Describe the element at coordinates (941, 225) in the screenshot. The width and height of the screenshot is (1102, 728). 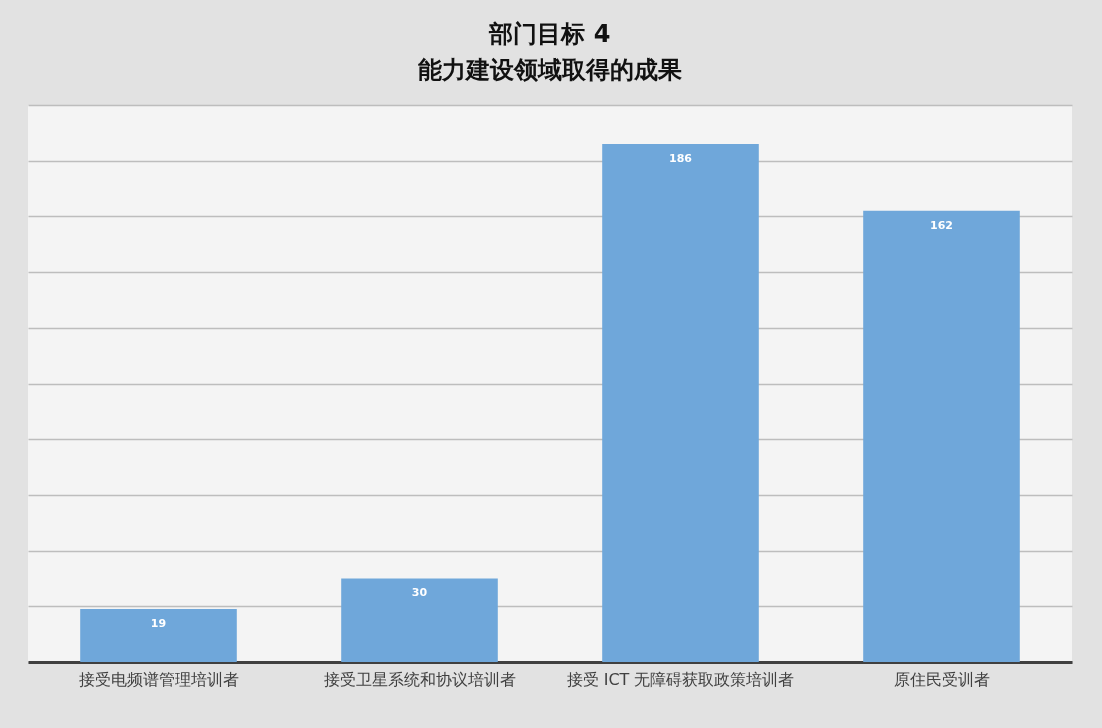
I see `data-label: 162` at that location.